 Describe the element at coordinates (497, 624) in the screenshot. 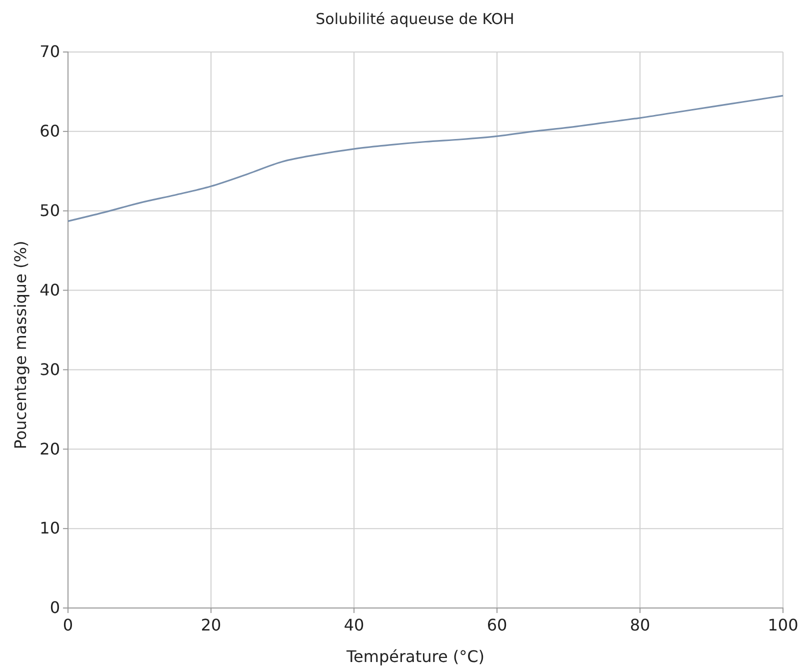

I see `x-tick-label: 60` at that location.